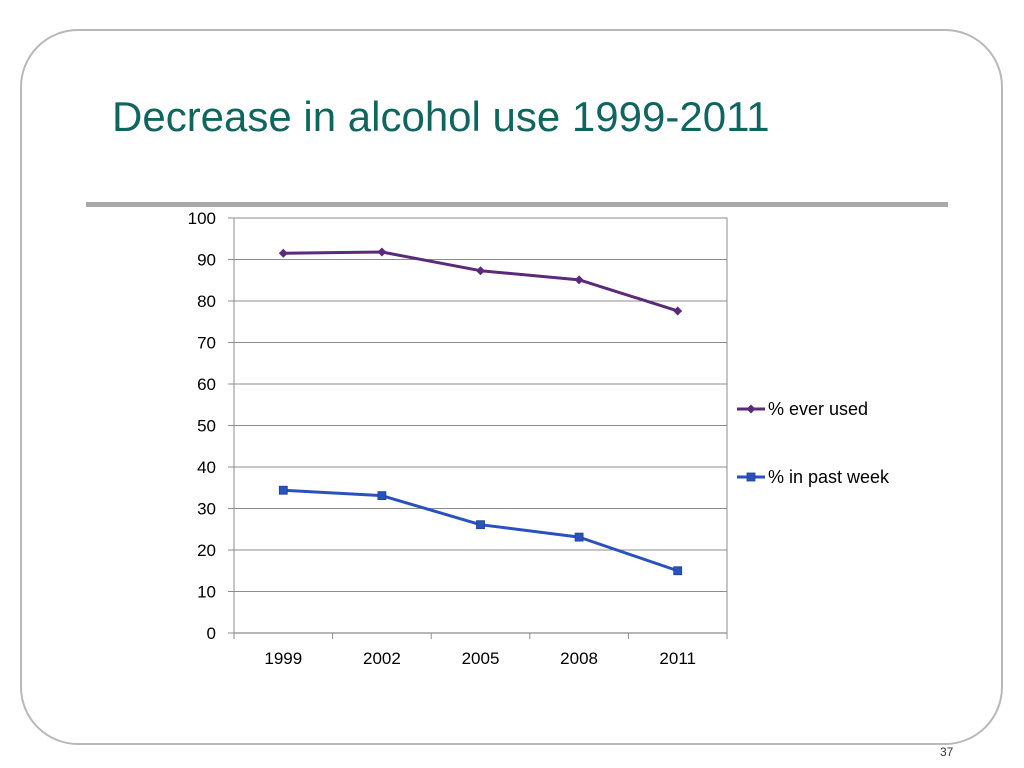 Image resolution: width=1024 pixels, height=768 pixels. Describe the element at coordinates (206, 509) in the screenshot. I see `y-tick-label: 30` at that location.